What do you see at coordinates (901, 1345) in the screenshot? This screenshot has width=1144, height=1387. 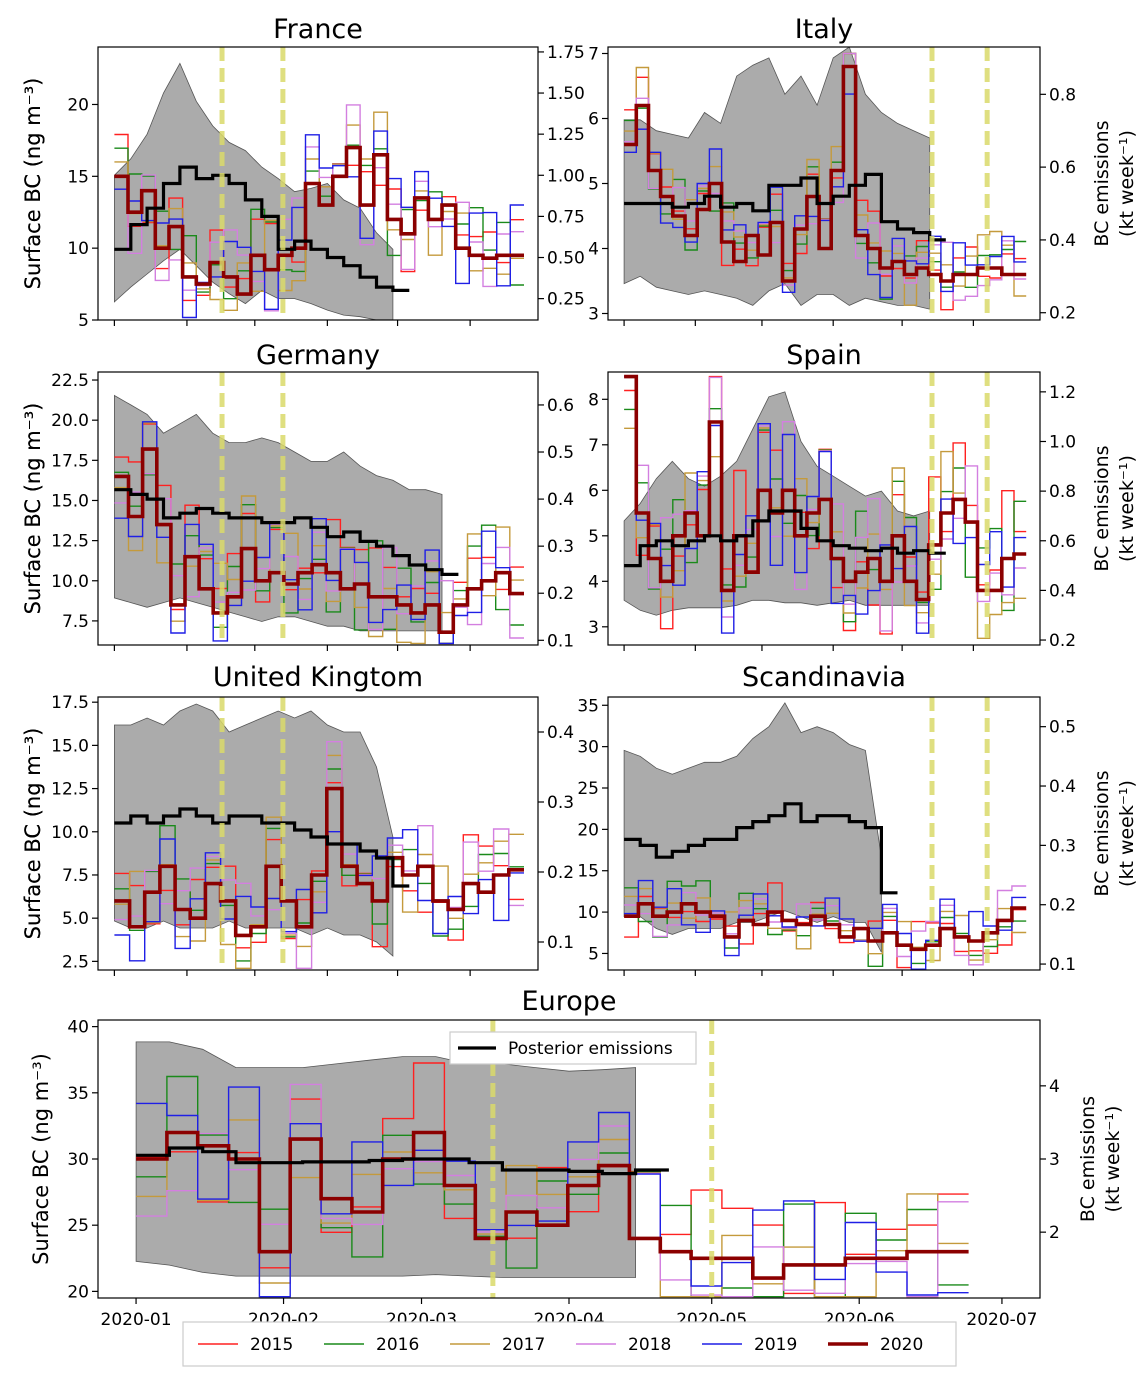 I see `legend-label-2020: 2020` at bounding box center [901, 1345].